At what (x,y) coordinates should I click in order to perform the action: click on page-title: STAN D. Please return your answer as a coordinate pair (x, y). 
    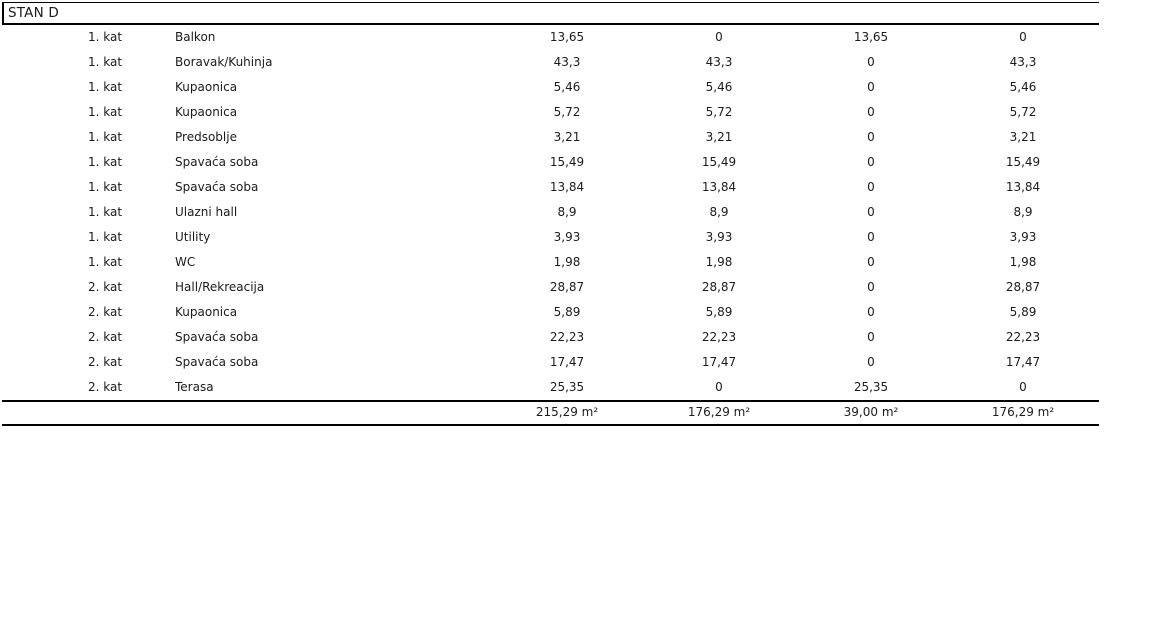
    Looking at the image, I should click on (33, 13).